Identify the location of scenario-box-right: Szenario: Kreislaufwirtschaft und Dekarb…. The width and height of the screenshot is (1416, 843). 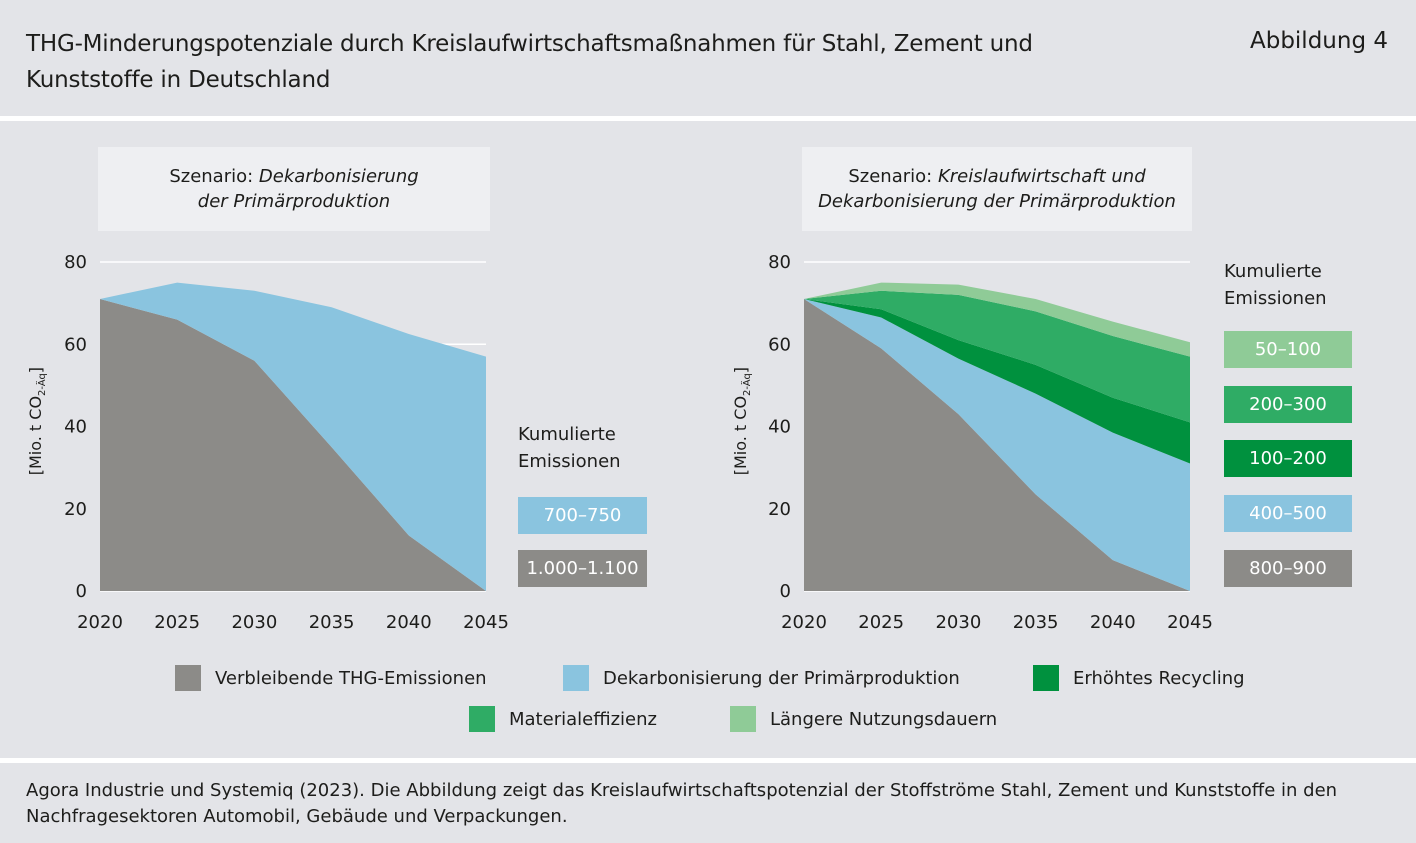
(997, 189).